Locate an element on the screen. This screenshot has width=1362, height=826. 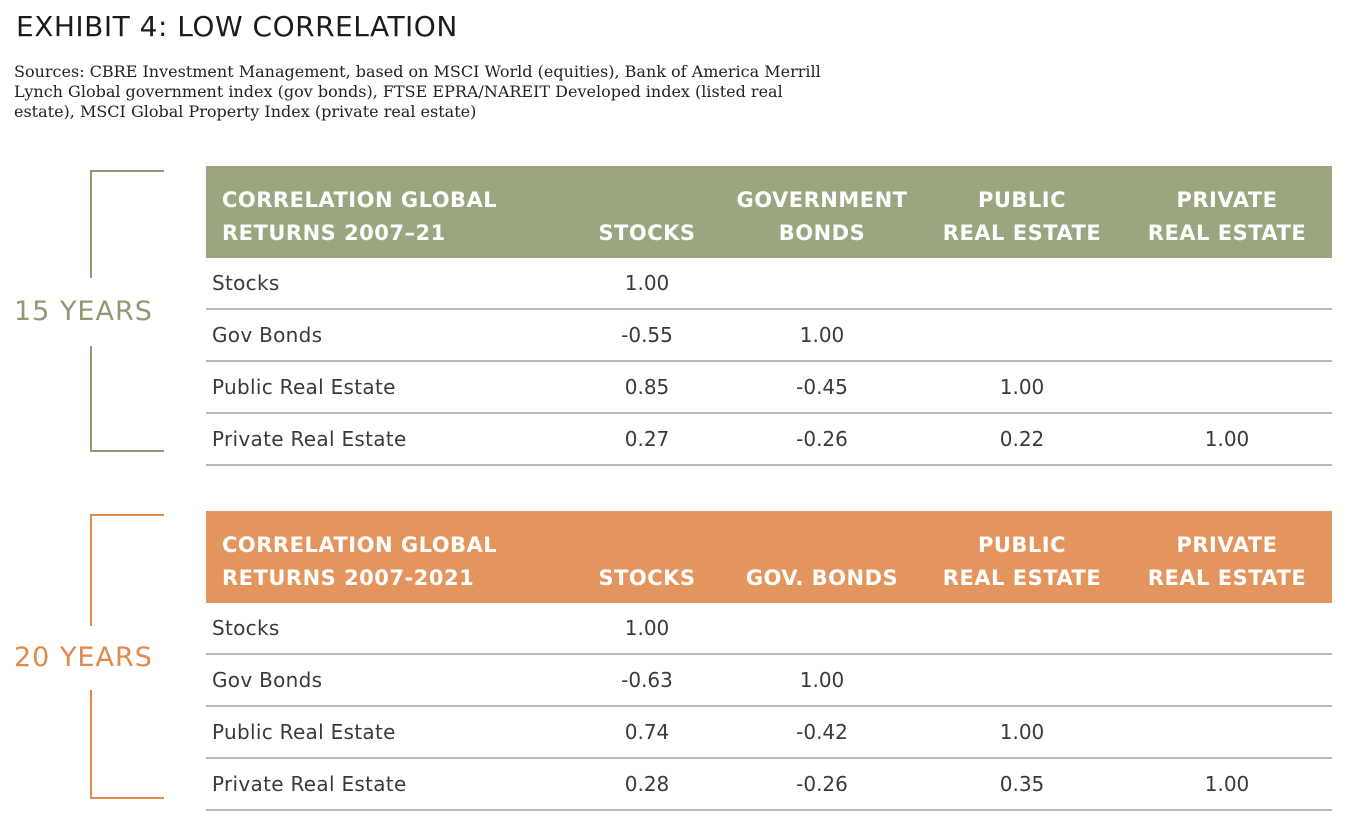
cell-stocks: -0.63 is located at coordinates (647, 680).